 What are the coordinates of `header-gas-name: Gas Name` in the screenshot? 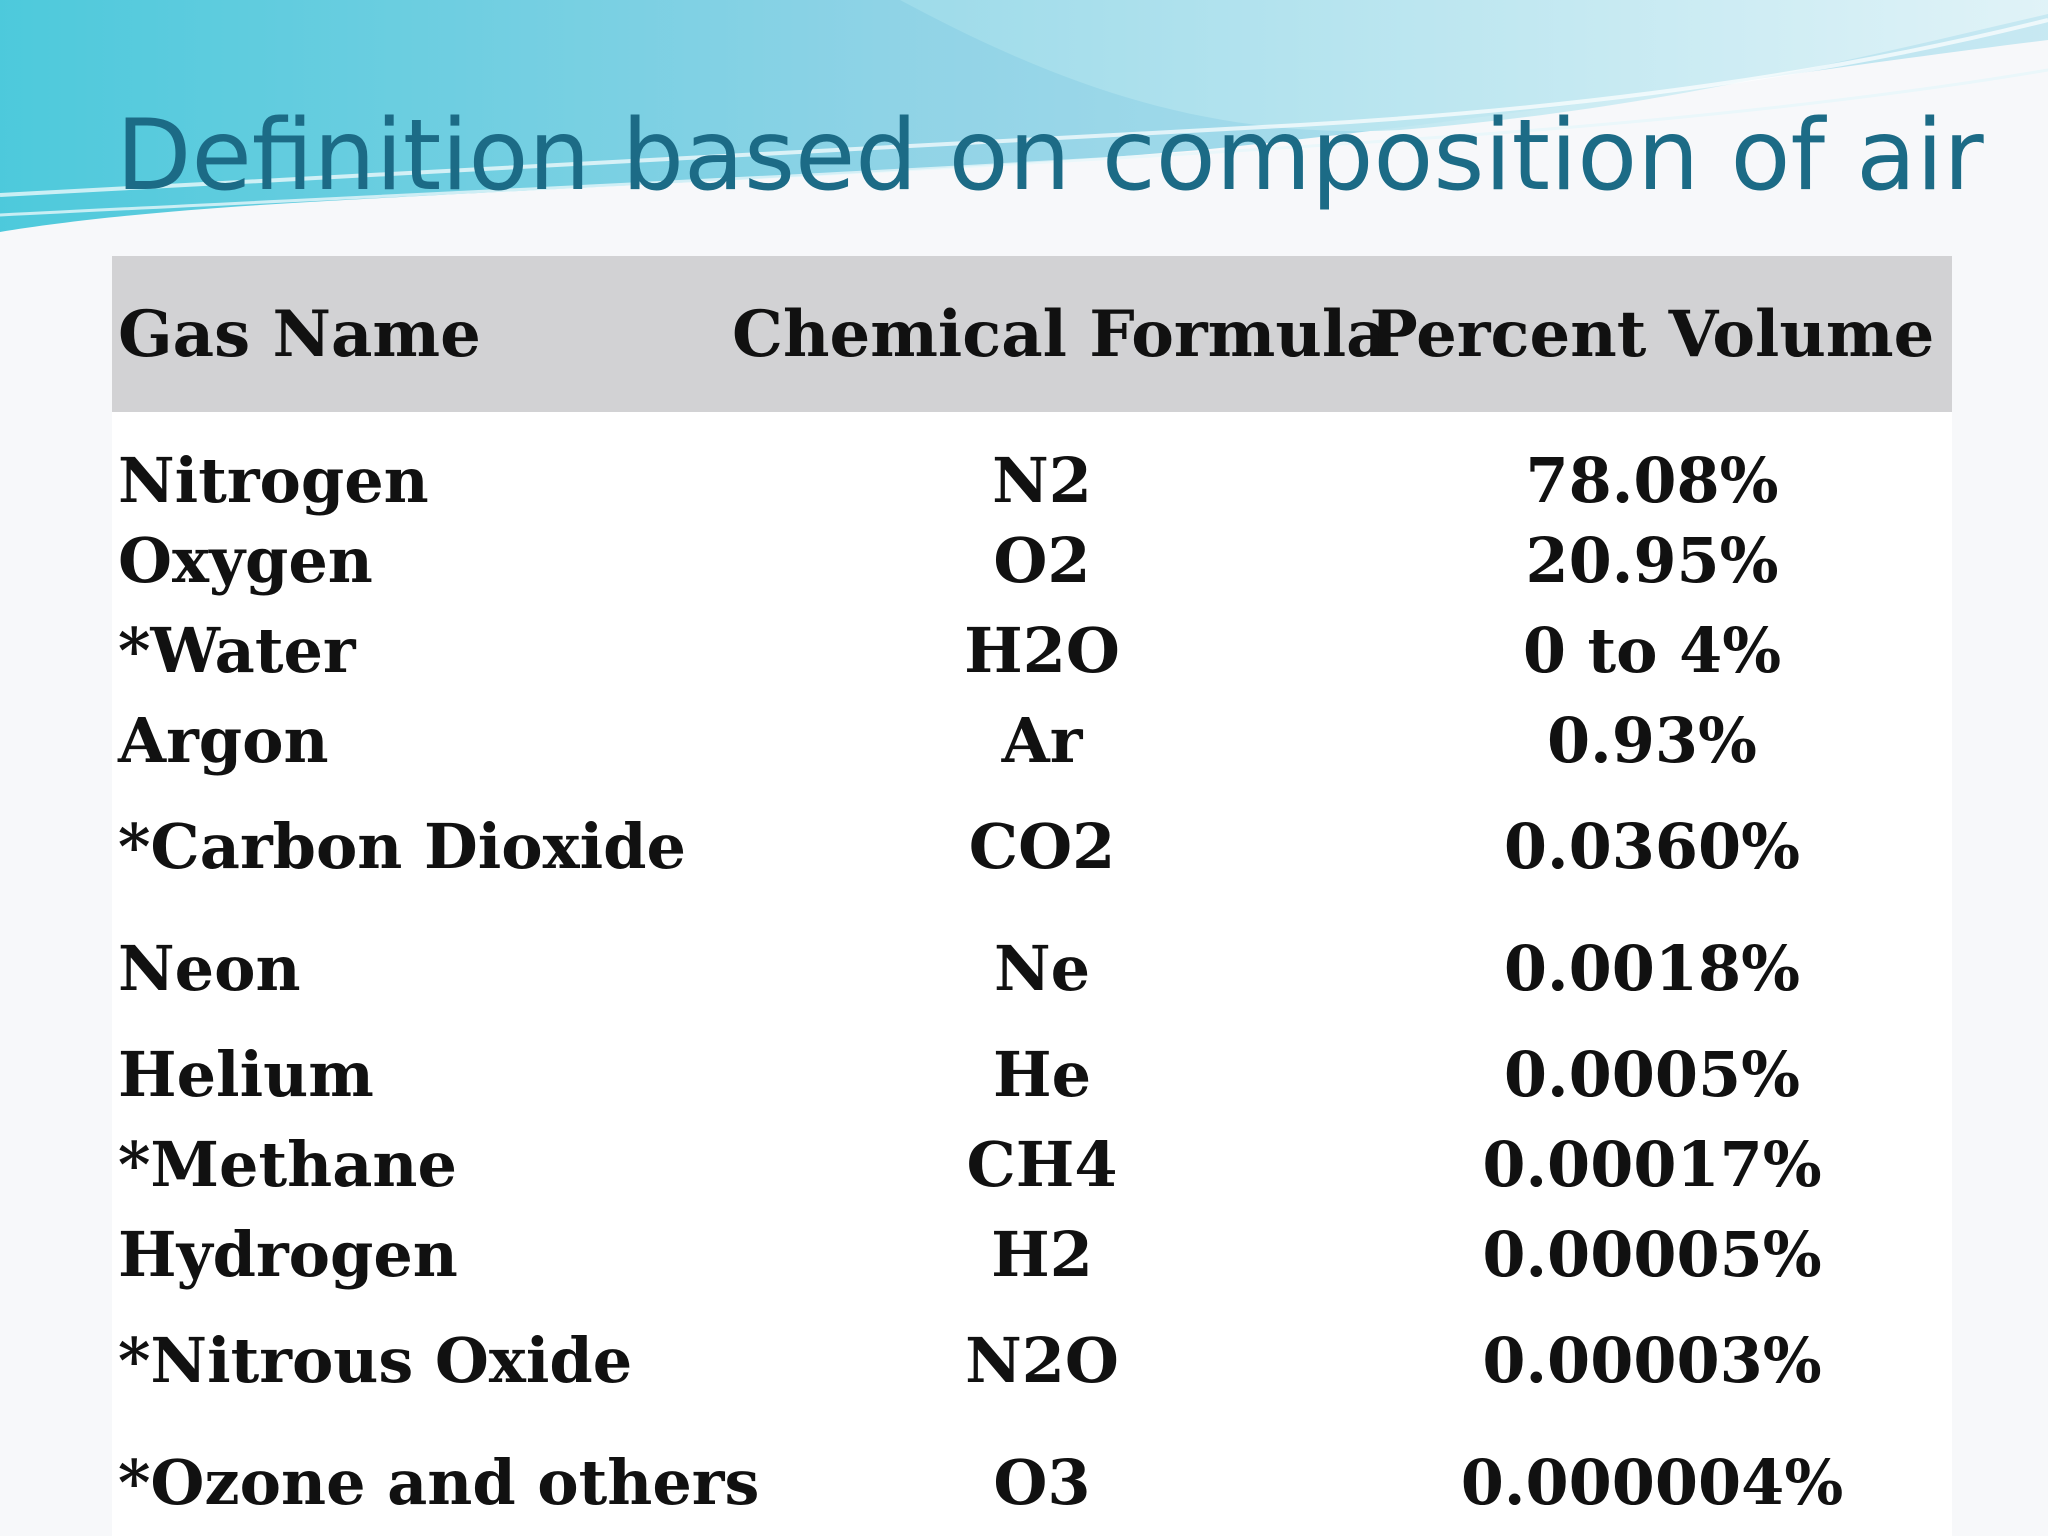 It's located at (422, 334).